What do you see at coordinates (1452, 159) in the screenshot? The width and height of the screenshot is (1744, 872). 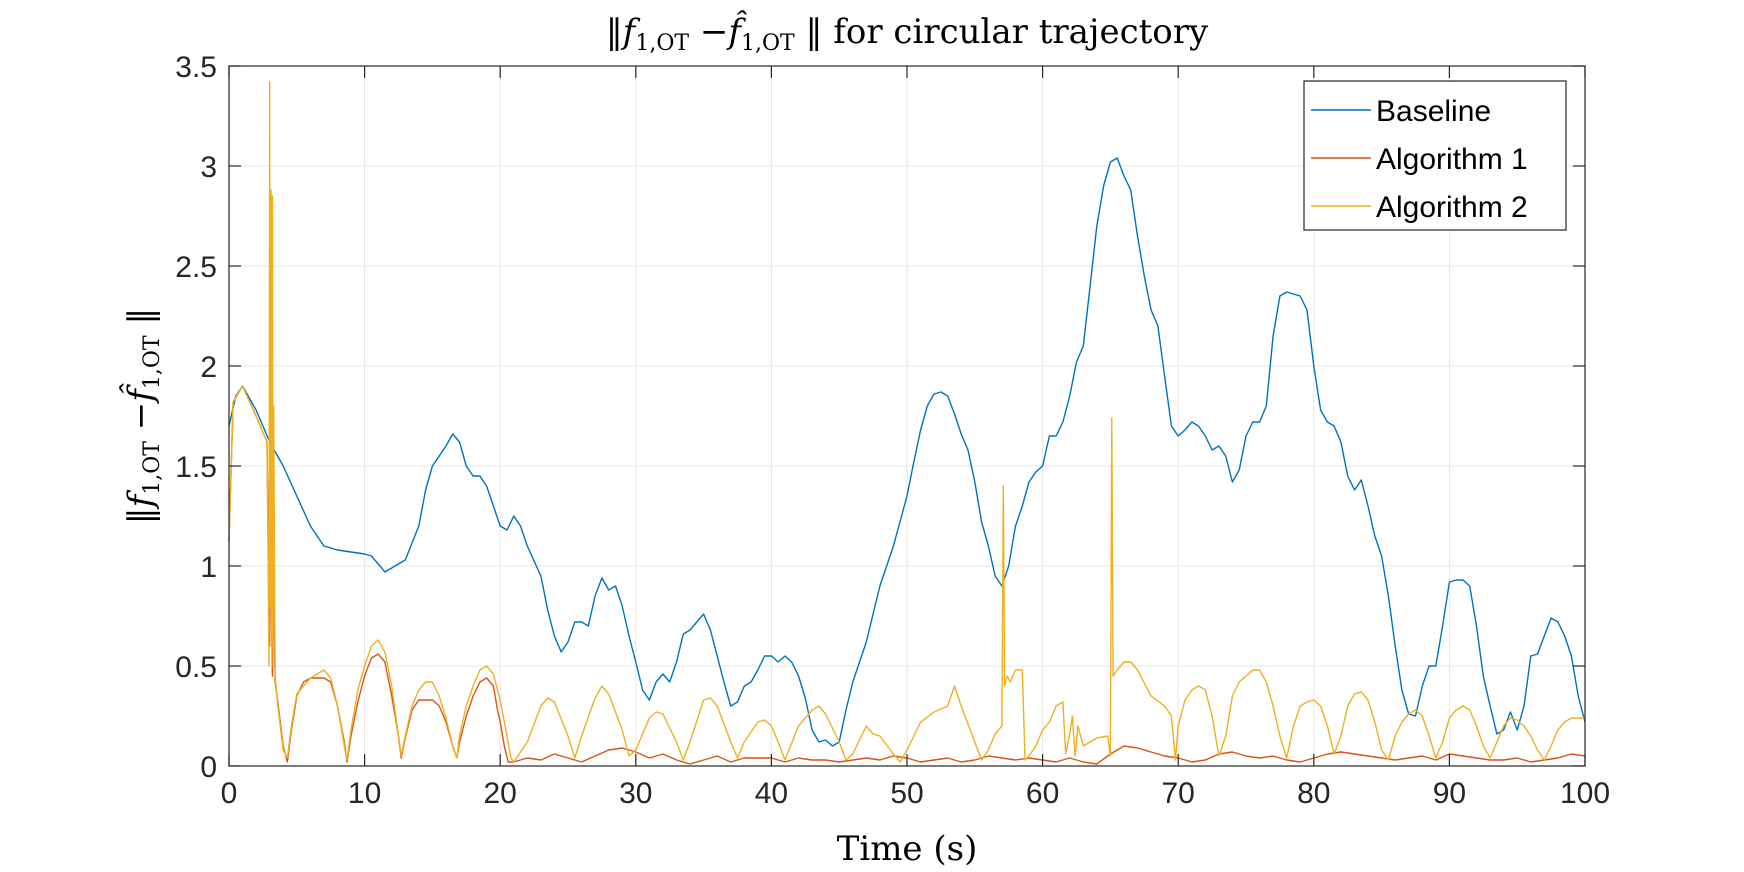 I see `legend-label-algorithm-1: Algorithm 1` at bounding box center [1452, 159].